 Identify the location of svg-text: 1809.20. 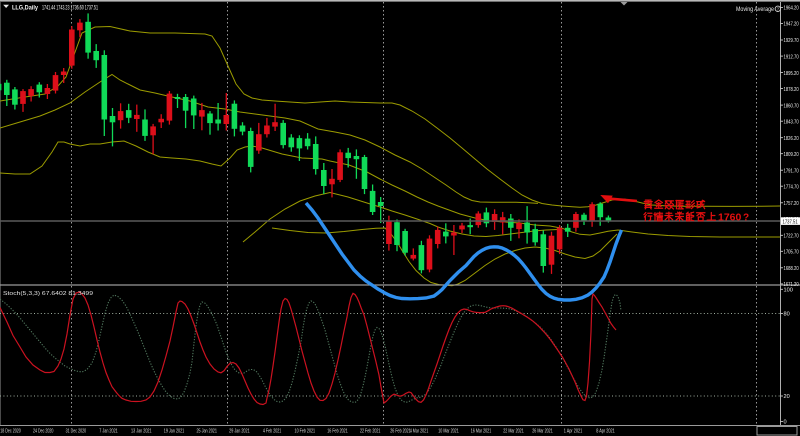
(791, 155).